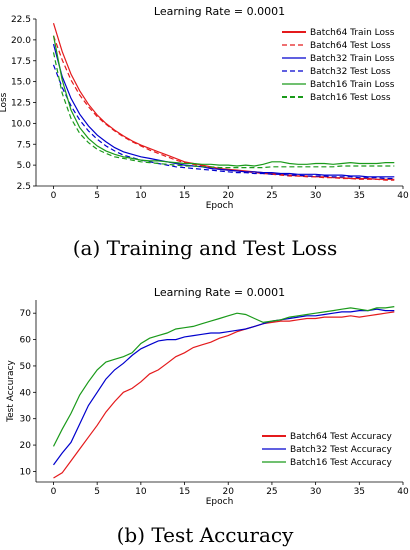 This screenshot has width=410, height=550. I want to click on y-tick-label: 70, so click(26, 314).